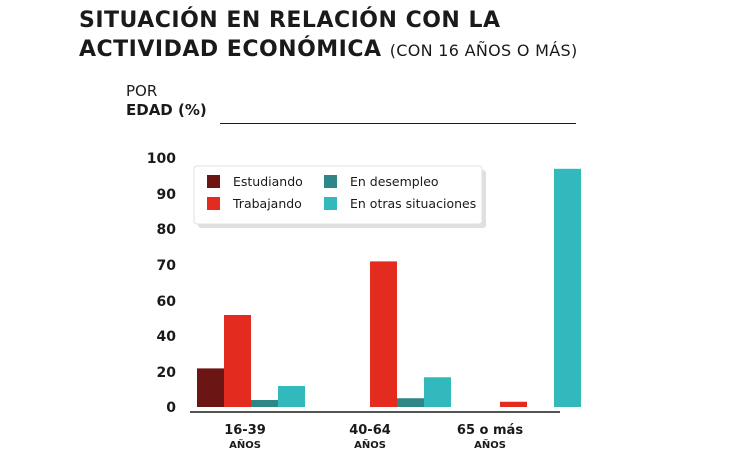 This screenshot has width=740, height=455. Describe the element at coordinates (267, 203) in the screenshot. I see `legend-label: Trabajando` at that location.